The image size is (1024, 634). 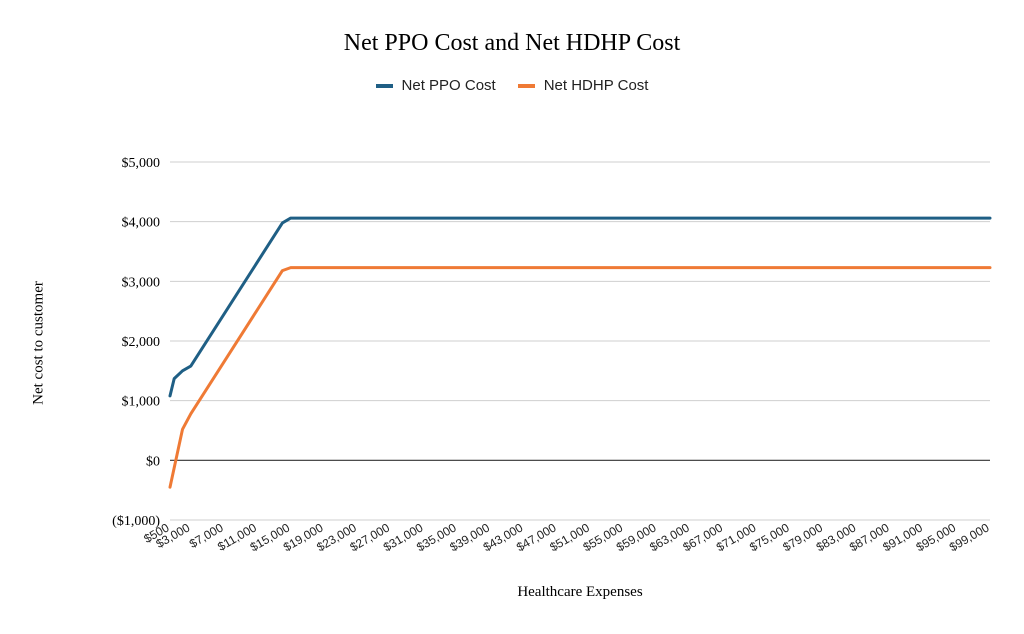 What do you see at coordinates (596, 85) in the screenshot?
I see `legend-label-hdhp: Net HDHP Cost` at bounding box center [596, 85].